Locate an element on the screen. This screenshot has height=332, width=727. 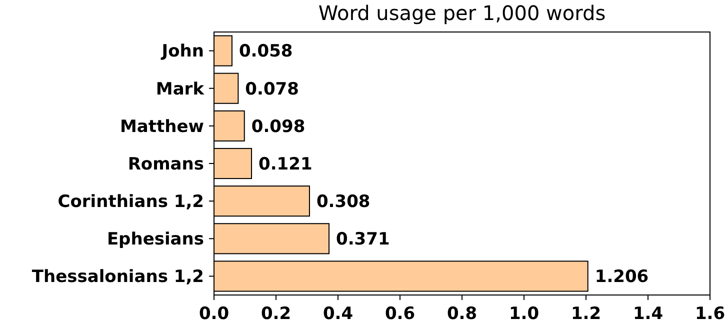
y-tick-label: Matthew is located at coordinates (162, 126).